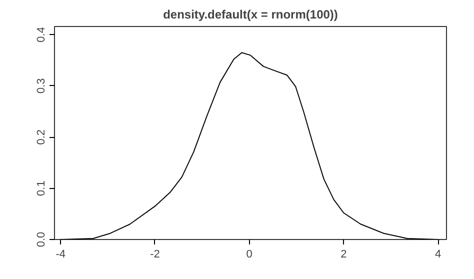  Describe the element at coordinates (42, 137) in the screenshot. I see `y-tick-label: 0.2` at that location.